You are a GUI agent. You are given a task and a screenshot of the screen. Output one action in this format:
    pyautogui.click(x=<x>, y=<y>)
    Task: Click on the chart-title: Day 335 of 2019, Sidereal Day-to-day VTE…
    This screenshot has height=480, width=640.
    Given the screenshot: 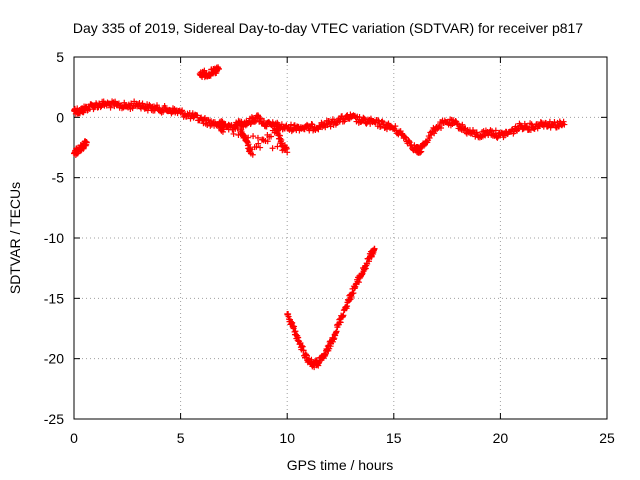 What is the action you would take?
    pyautogui.click(x=328, y=28)
    